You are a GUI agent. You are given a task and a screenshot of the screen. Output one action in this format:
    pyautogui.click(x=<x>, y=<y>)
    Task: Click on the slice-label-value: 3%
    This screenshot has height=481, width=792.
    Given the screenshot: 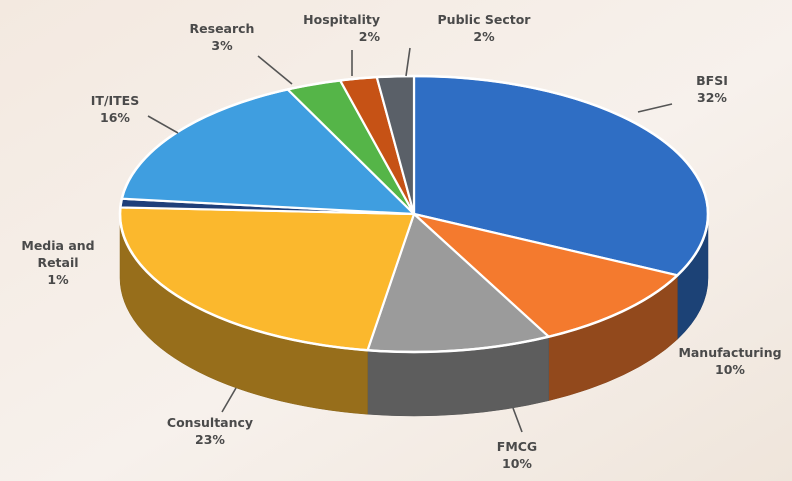 What is the action you would take?
    pyautogui.click(x=222, y=45)
    